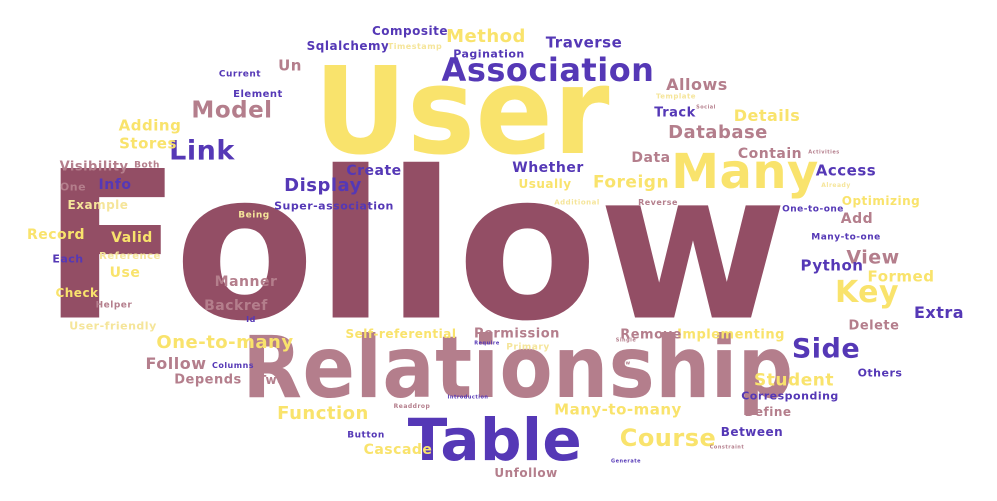 This screenshot has width=997, height=501. I want to click on word-stores: Stores, so click(148, 143).